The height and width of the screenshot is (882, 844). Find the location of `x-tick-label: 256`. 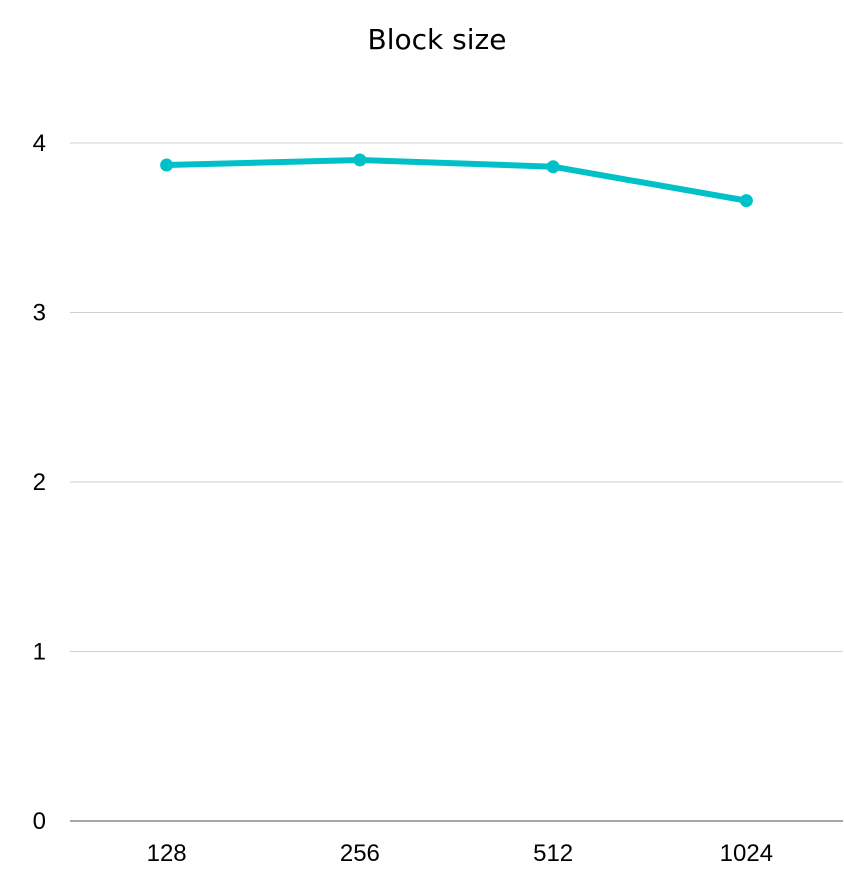

x-tick-label: 256 is located at coordinates (360, 853).